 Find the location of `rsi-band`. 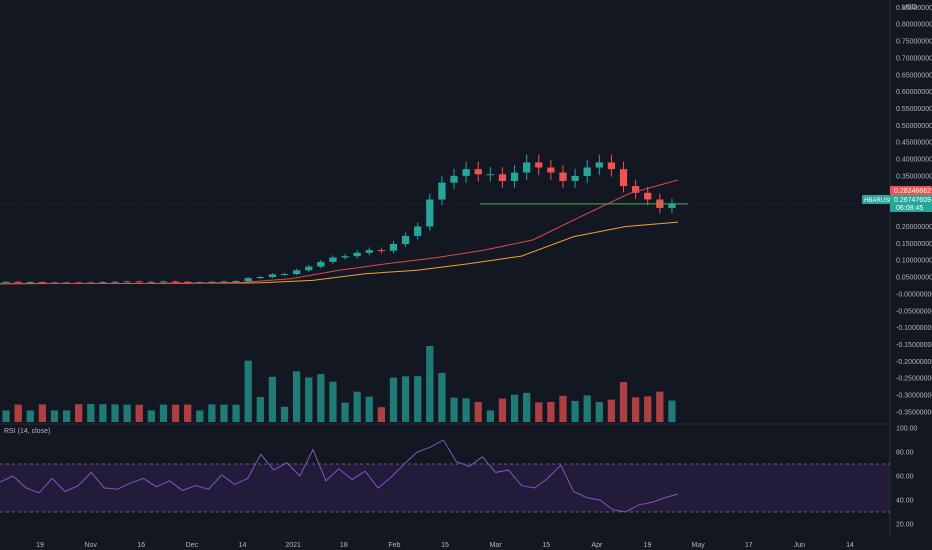

rsi-band is located at coordinates (445, 488).